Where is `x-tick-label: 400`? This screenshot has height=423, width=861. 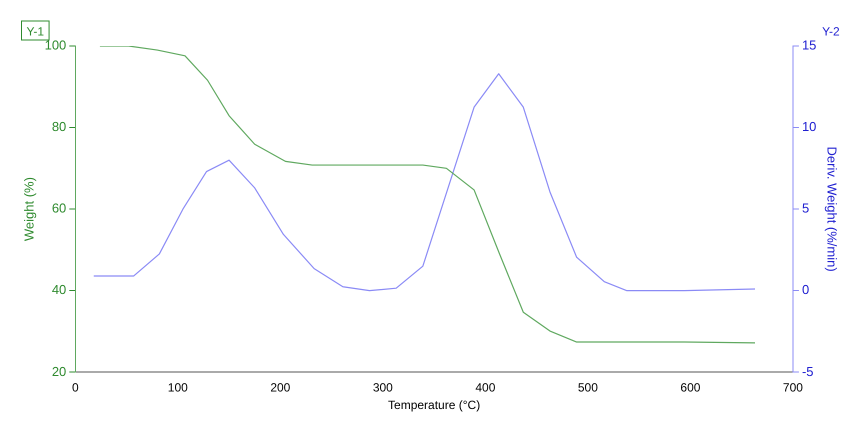 x-tick-label: 400 is located at coordinates (485, 387).